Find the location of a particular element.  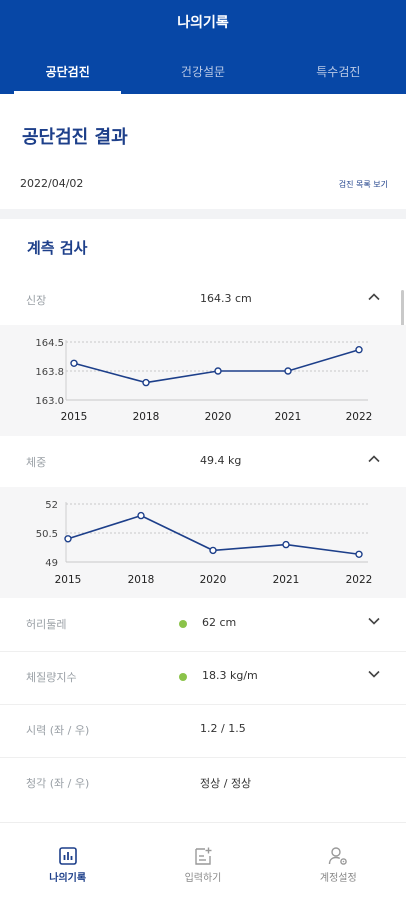

weight-chart-svg: 52 50.5 49 2015 2018 2020 2021 2022 is located at coordinates (204, 543).